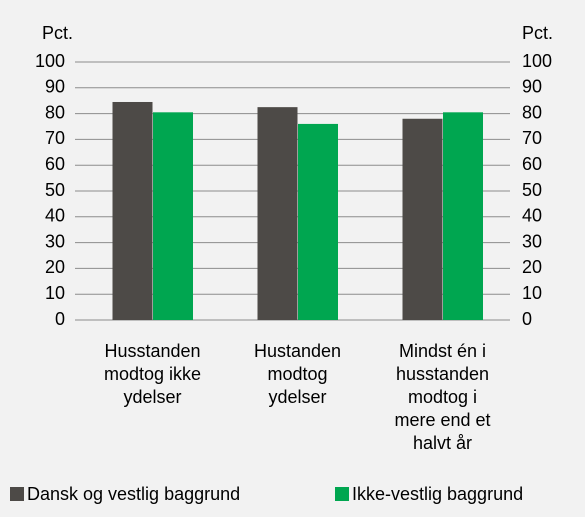  I want to click on x-tick-label: modtog i, so click(442, 397).